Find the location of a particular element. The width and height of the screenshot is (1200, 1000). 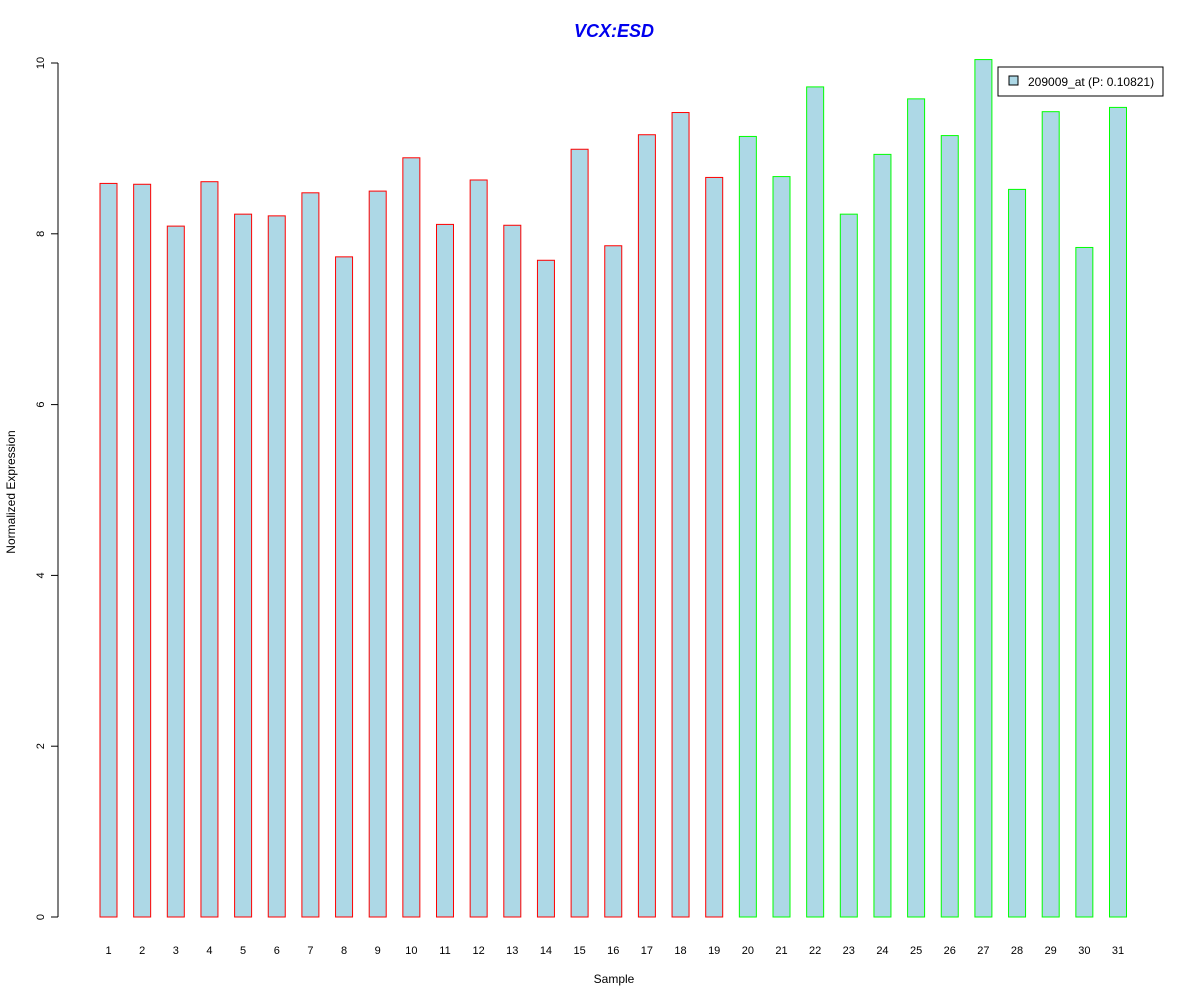

x-tick-label: 23 is located at coordinates (849, 951).